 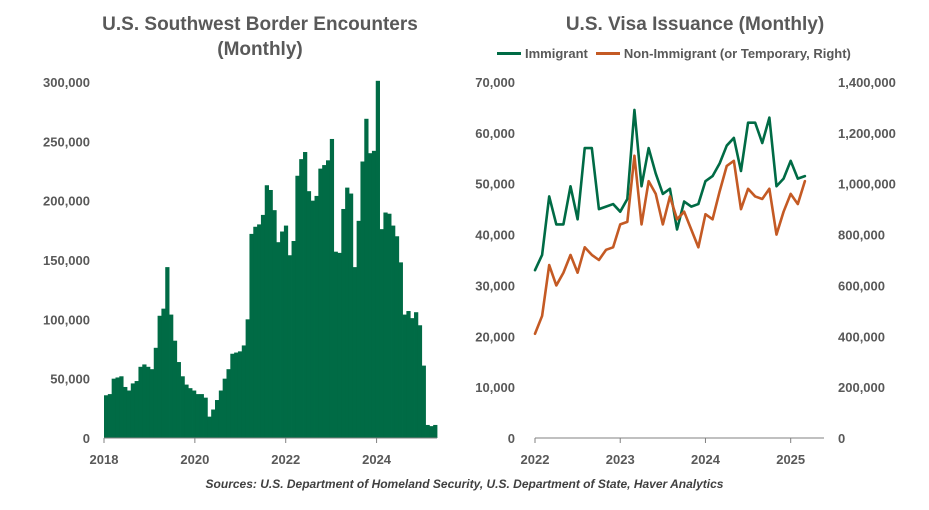 What do you see at coordinates (790, 459) in the screenshot?
I see `right-x-tick-label: 2025` at bounding box center [790, 459].